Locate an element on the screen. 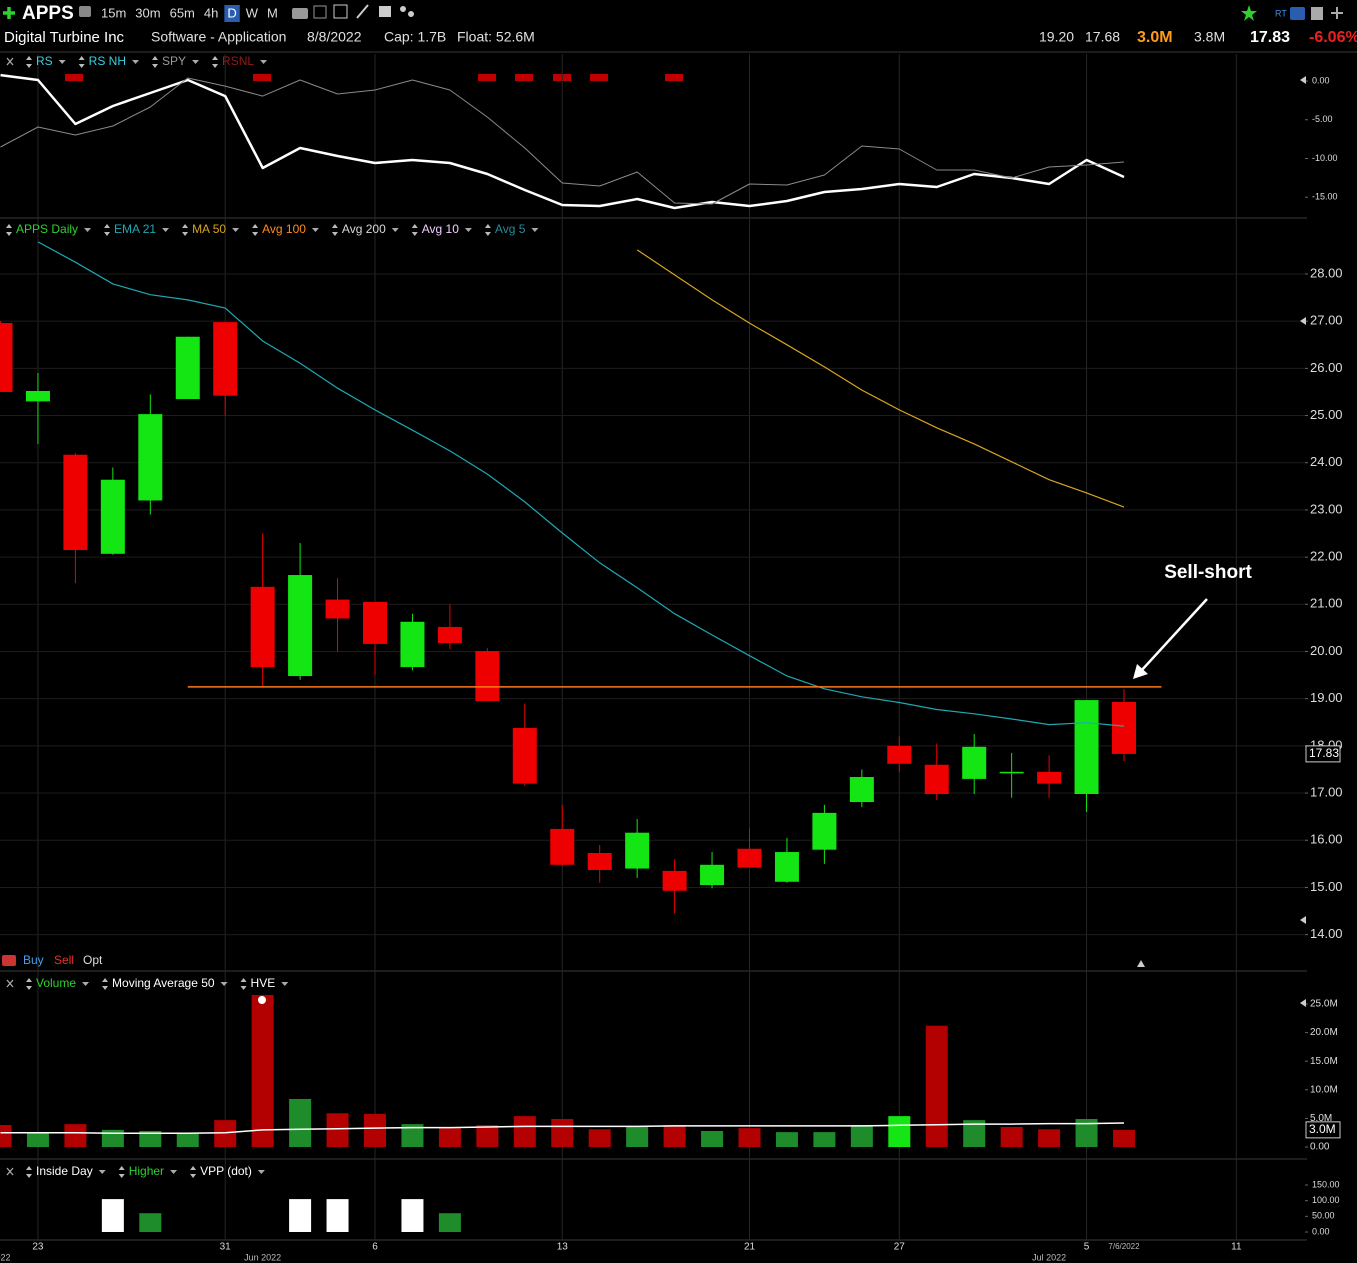 The height and width of the screenshot is (1263, 1357). add-icon is located at coordinates (9, 13).